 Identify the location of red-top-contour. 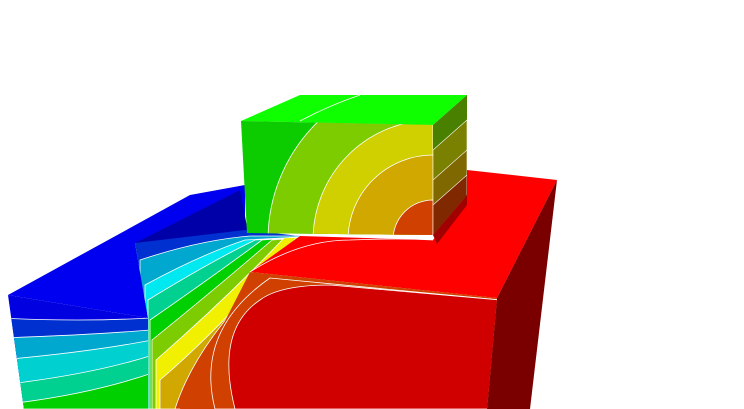
(341, 255).